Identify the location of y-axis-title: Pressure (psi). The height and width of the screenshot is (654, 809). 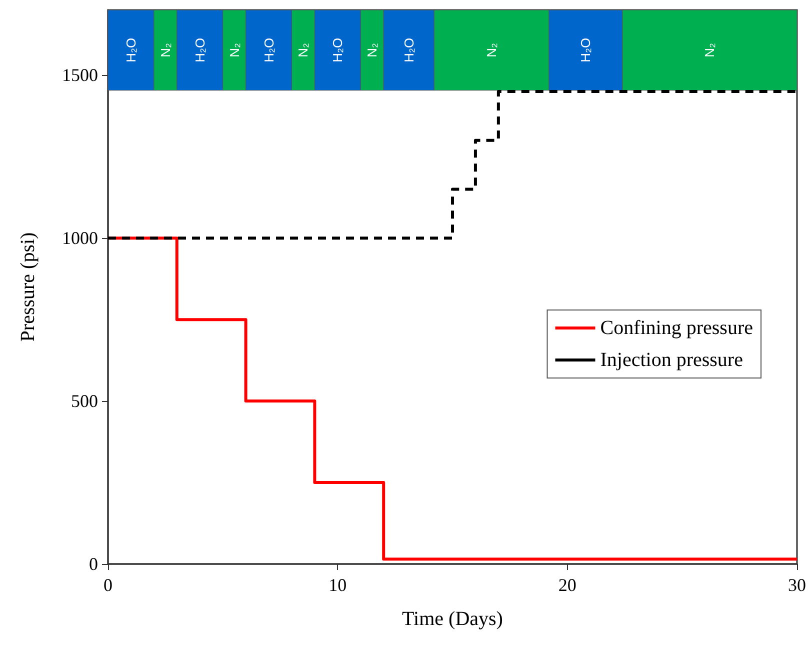
(28, 287).